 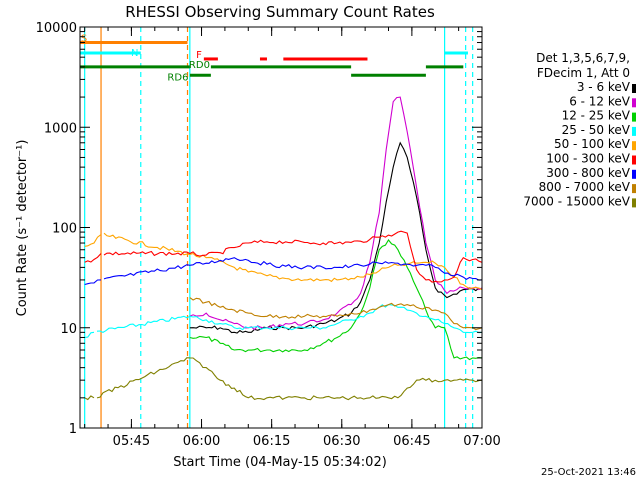 I want to click on legend-header-line-2: FDecim 1, Att 0, so click(x=583, y=73).